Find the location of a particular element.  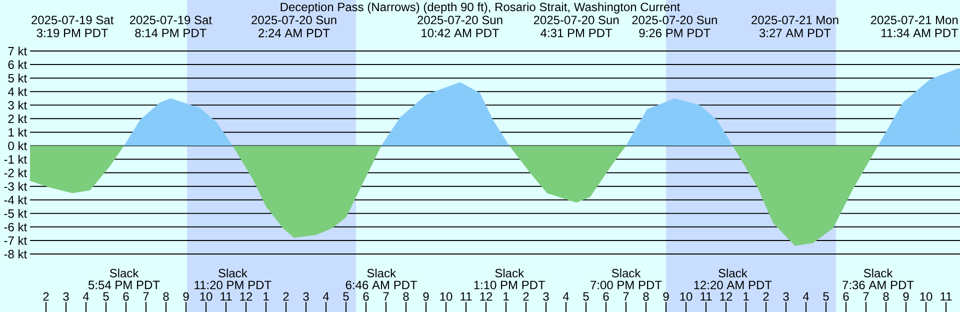

y-tick-label: 1 kt is located at coordinates (17, 132).